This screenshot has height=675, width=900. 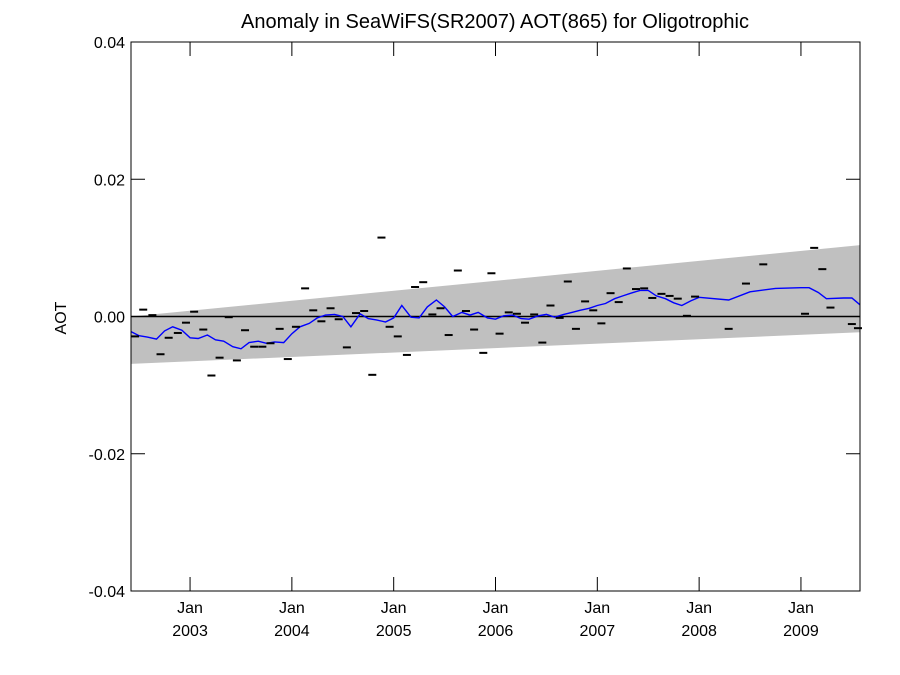 I want to click on x-tick-label-year: 2009, so click(x=801, y=631).